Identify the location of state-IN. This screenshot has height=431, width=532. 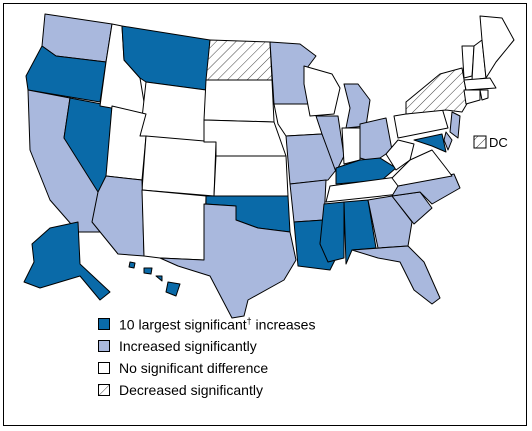
(351, 146).